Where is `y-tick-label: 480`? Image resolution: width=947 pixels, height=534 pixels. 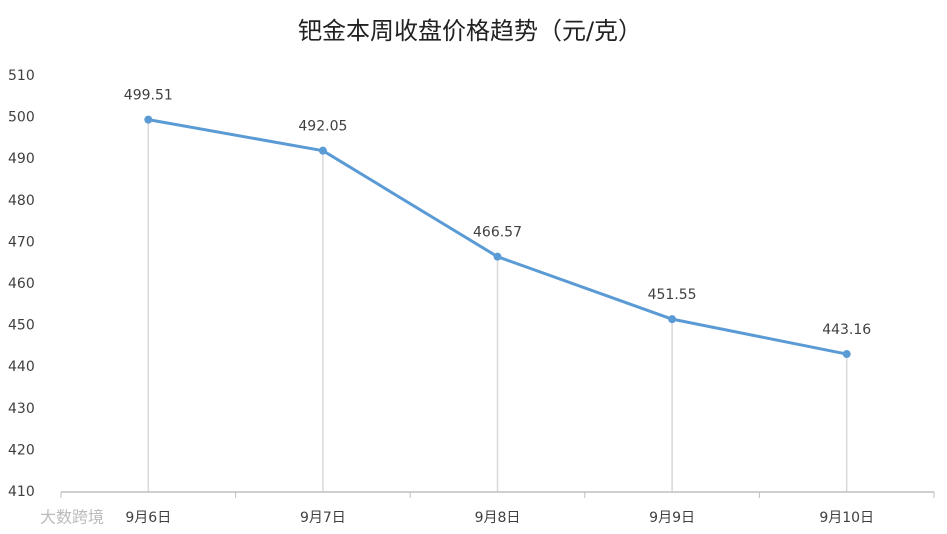
y-tick-label: 480 is located at coordinates (21, 201).